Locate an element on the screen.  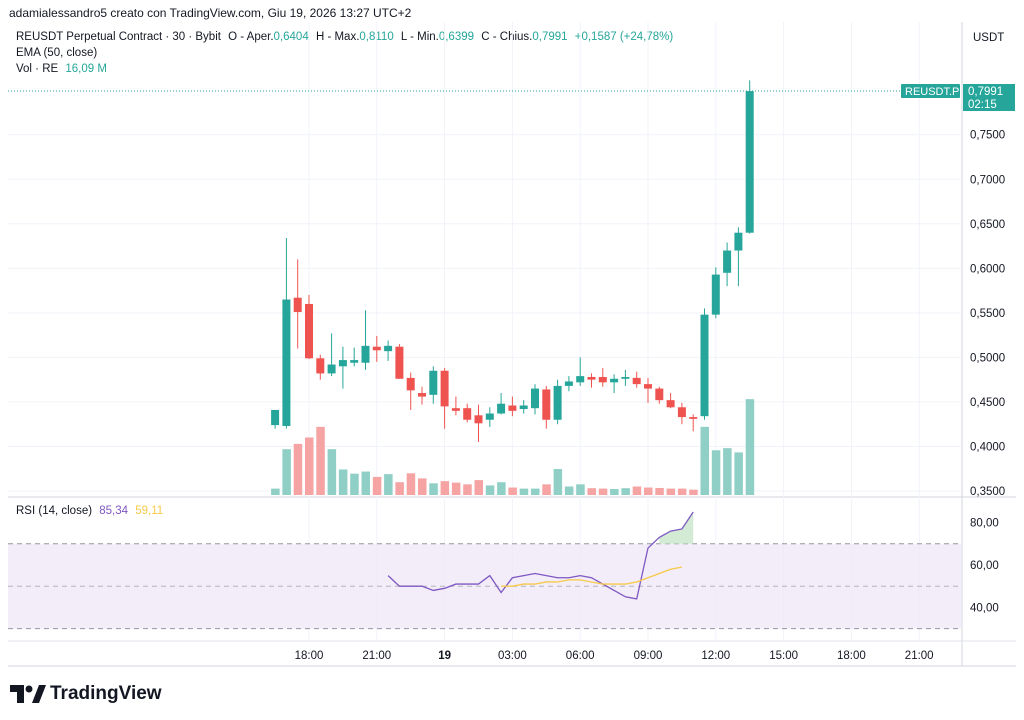
currency-label: USDT is located at coordinates (989, 38).